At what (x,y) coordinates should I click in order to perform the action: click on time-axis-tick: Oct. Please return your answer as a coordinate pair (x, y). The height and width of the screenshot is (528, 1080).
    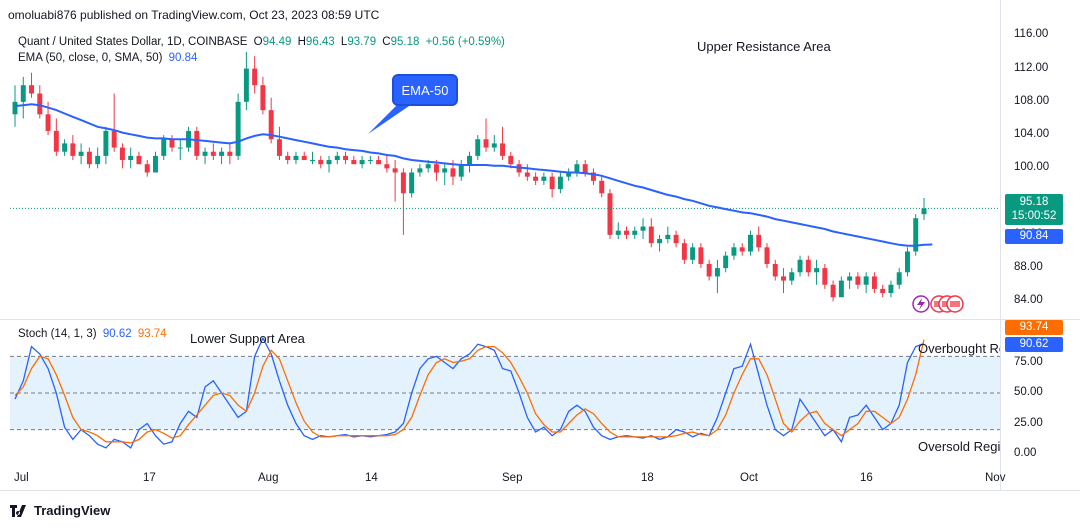
    Looking at the image, I should click on (749, 478).